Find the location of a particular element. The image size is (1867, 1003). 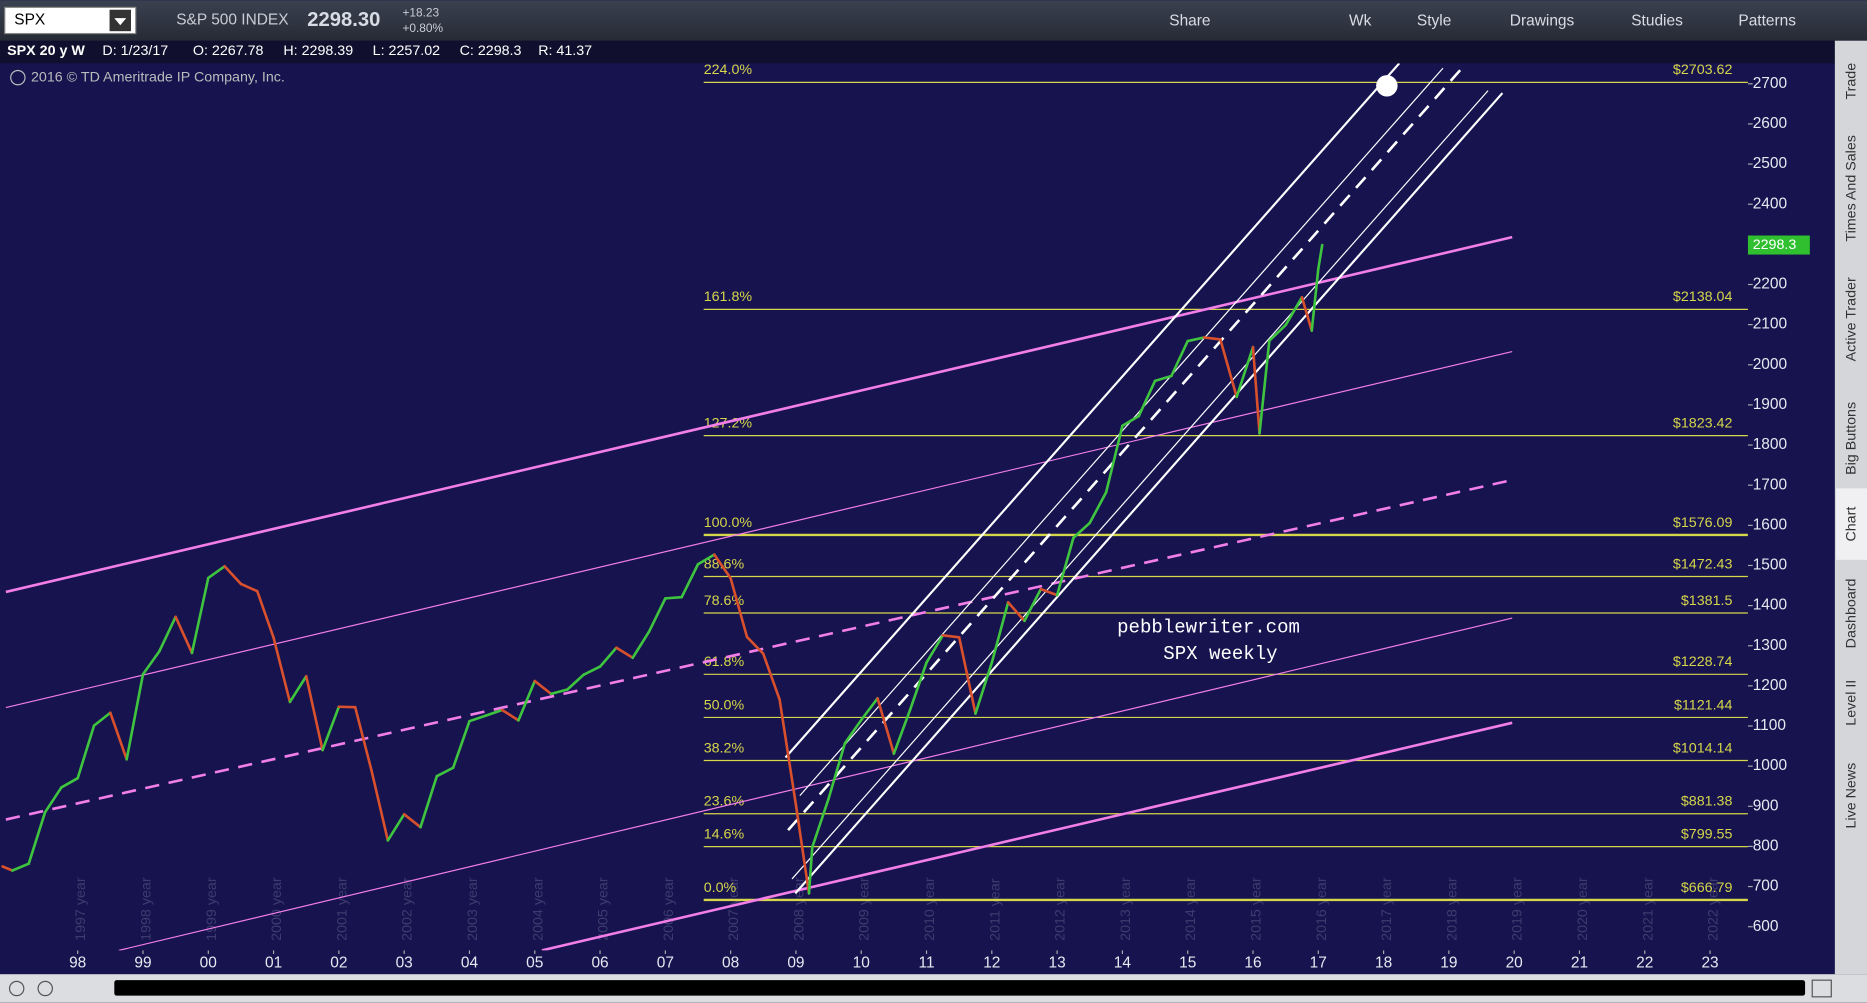

fib-price: $1823.42 is located at coordinates (1703, 424).